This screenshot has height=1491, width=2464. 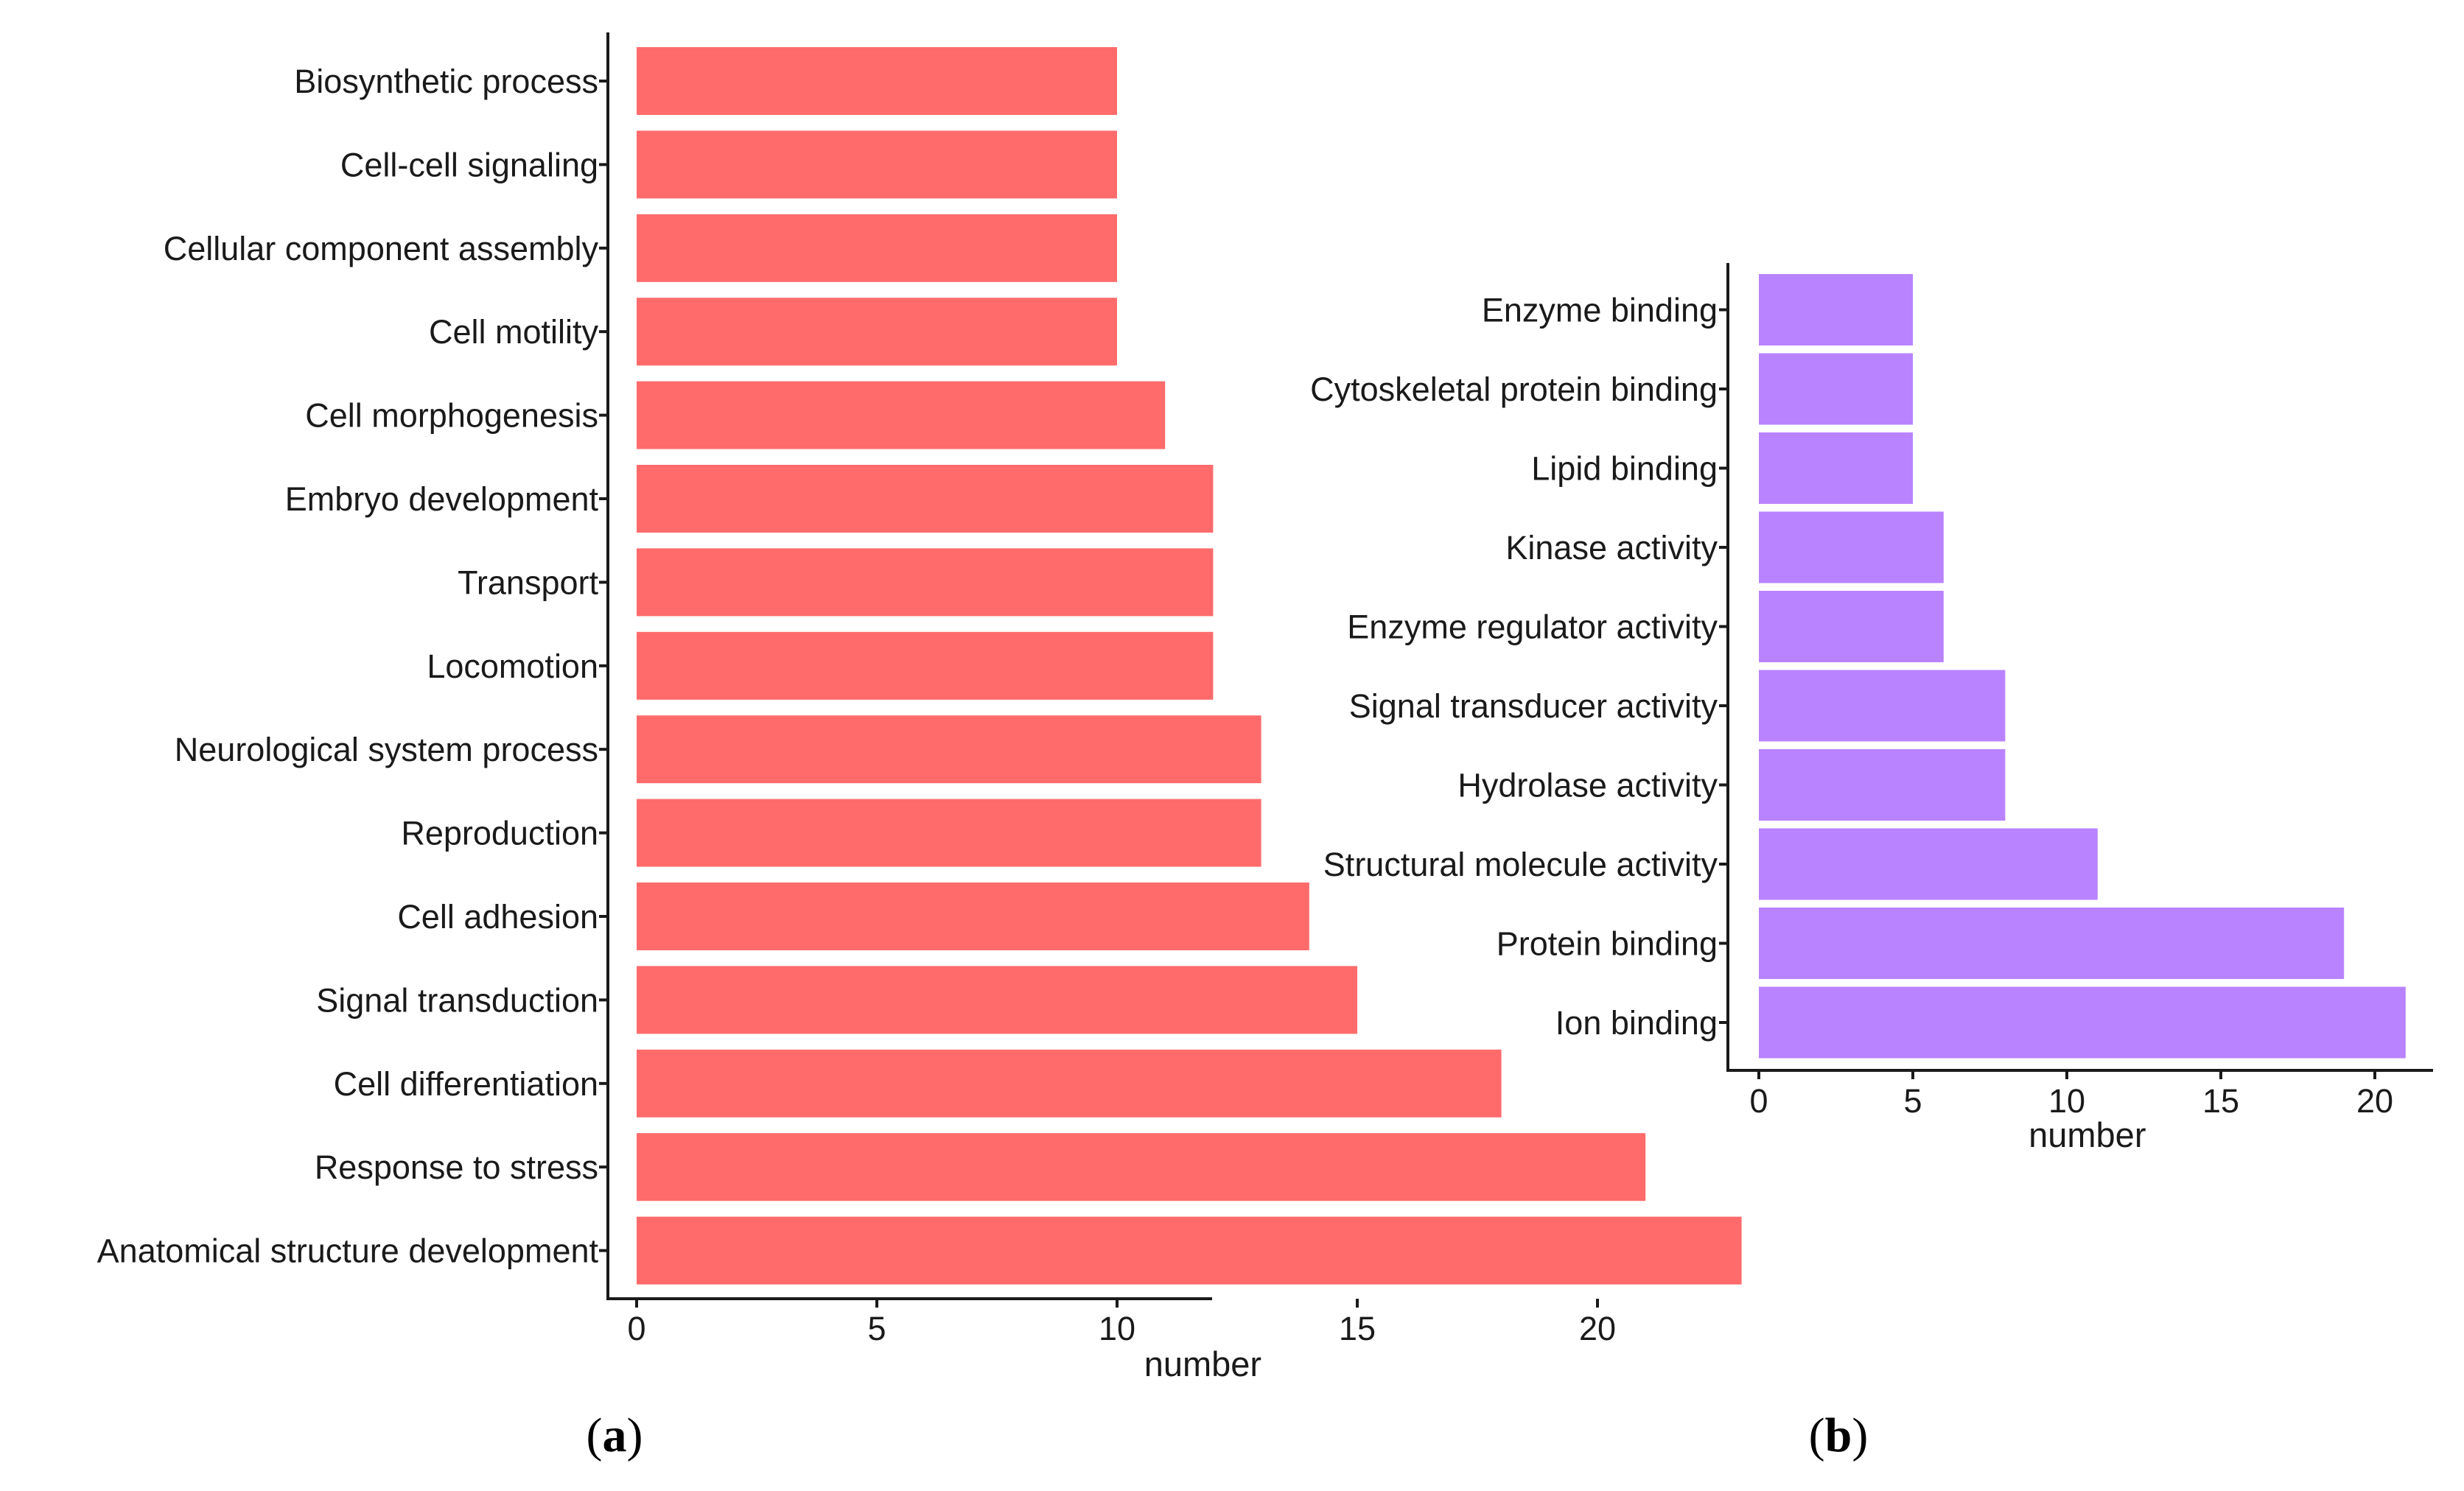 I want to click on panel-b-x-tick-label: 5, so click(x=1912, y=1101).